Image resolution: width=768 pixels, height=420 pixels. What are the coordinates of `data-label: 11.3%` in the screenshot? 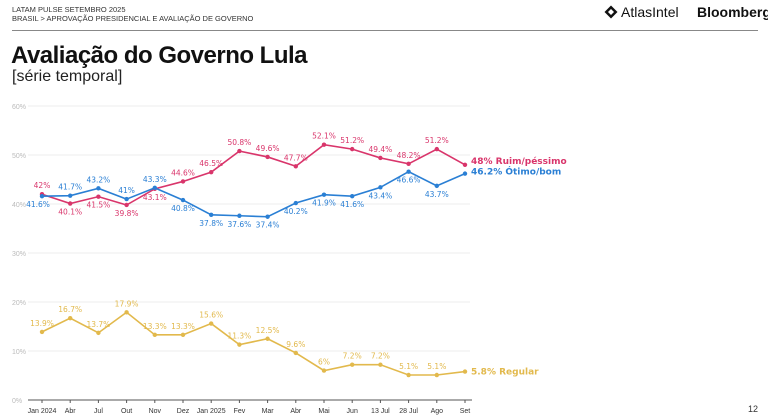 It's located at (239, 336).